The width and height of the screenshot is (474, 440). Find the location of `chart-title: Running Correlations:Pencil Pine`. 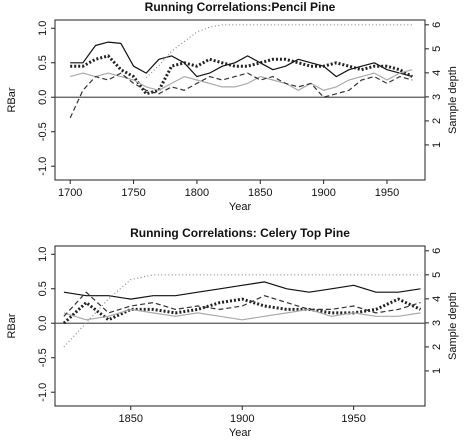

chart-title: Running Correlations:Pencil Pine is located at coordinates (240, 7).